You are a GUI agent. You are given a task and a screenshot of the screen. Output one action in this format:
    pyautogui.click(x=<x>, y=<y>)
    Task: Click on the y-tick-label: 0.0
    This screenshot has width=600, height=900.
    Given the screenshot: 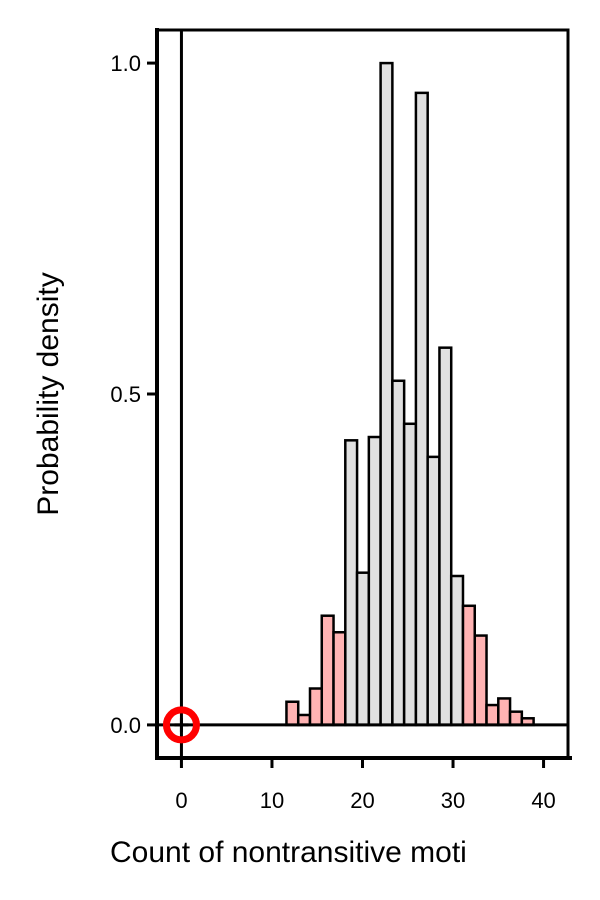 What is the action you would take?
    pyautogui.click(x=125, y=725)
    